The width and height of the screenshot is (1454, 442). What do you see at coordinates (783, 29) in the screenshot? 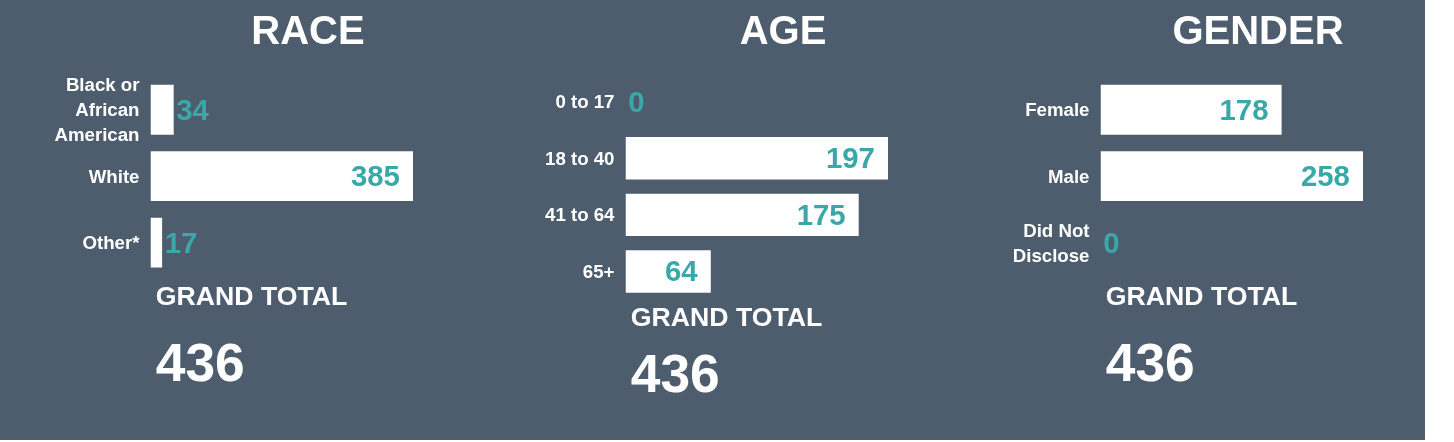
I see `chart-title: AGE` at bounding box center [783, 29].